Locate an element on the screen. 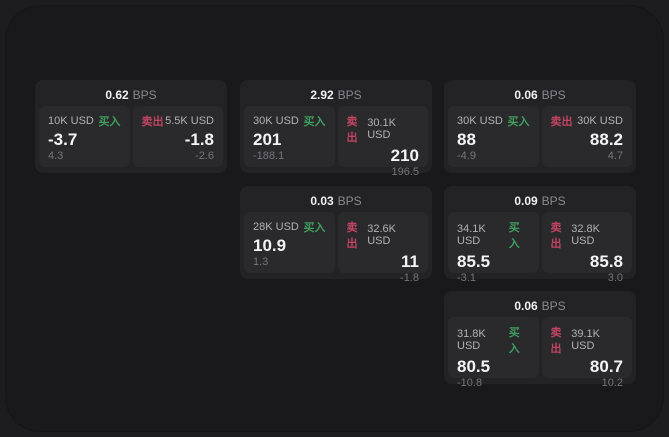  sell-delta: 3.0 is located at coordinates (615, 277).